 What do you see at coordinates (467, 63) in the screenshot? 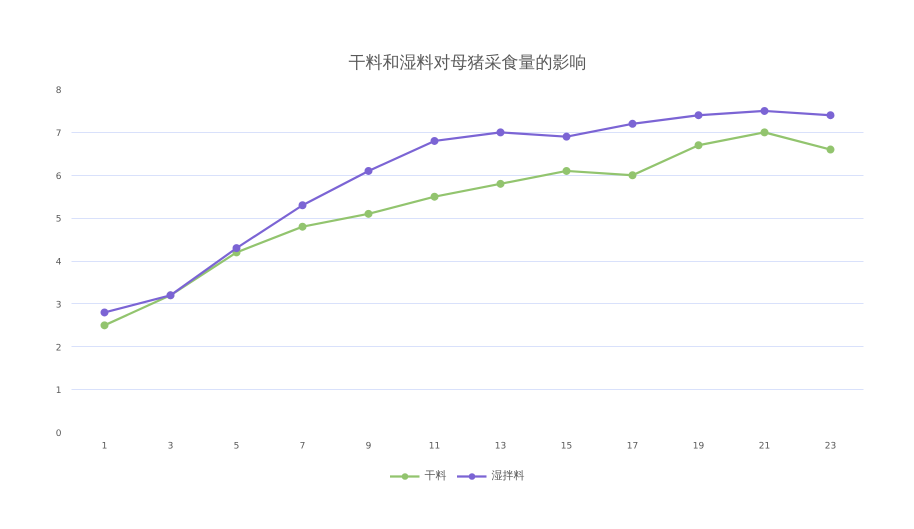
I see `chart-title: 干料和湿料对母猪采食量的影响` at bounding box center [467, 63].